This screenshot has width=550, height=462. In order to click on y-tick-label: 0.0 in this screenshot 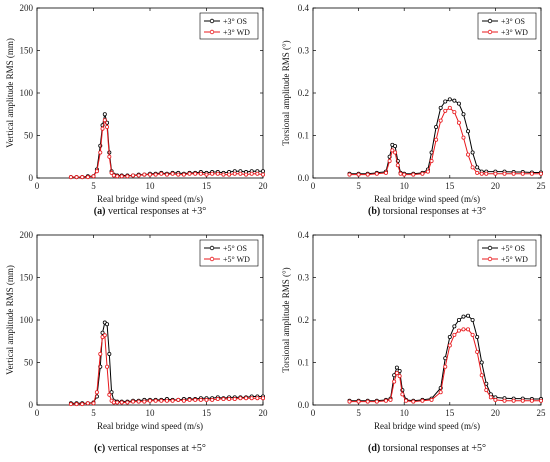, I will do `click(304, 405)`.